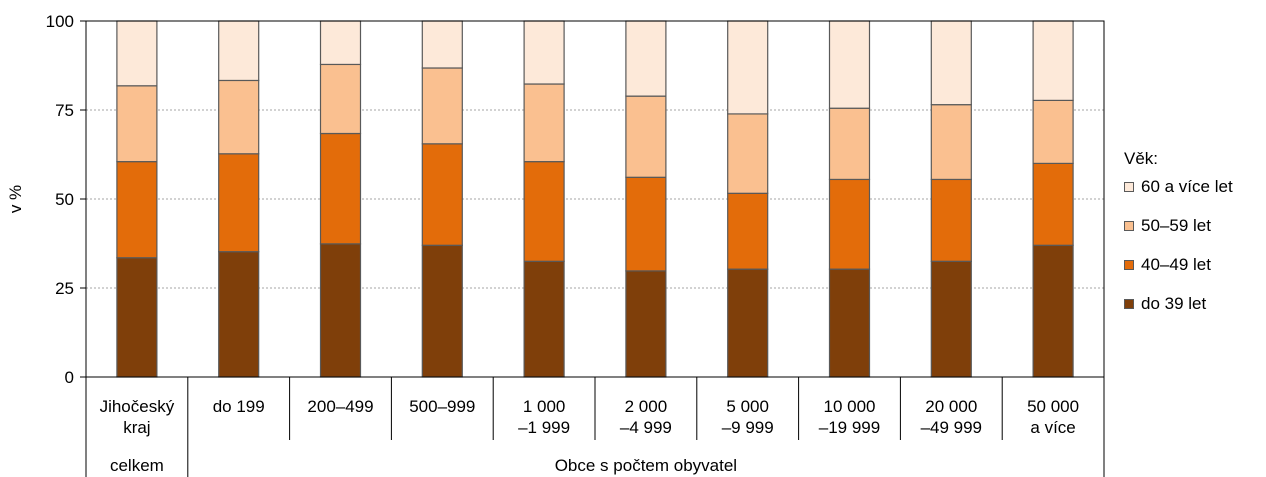 The width and height of the screenshot is (1266, 477). I want to click on category-label: 10 000, so click(850, 406).